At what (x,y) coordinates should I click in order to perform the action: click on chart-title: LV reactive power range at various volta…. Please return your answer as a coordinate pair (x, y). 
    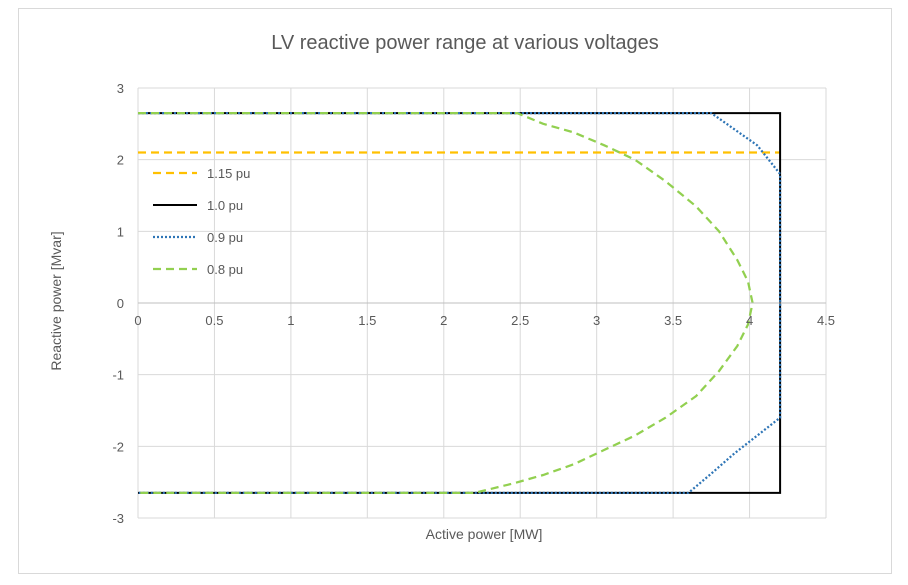
    Looking at the image, I should click on (465, 43).